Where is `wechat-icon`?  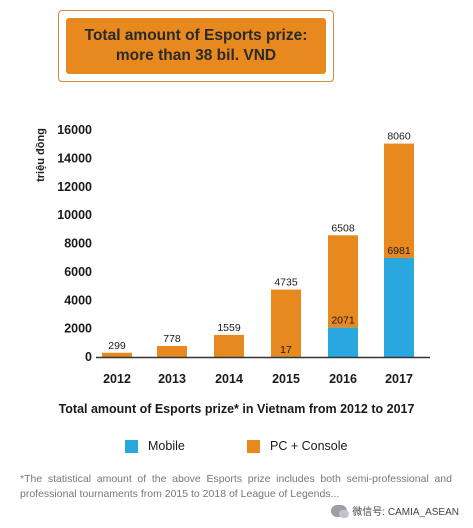
wechat-icon is located at coordinates (340, 511).